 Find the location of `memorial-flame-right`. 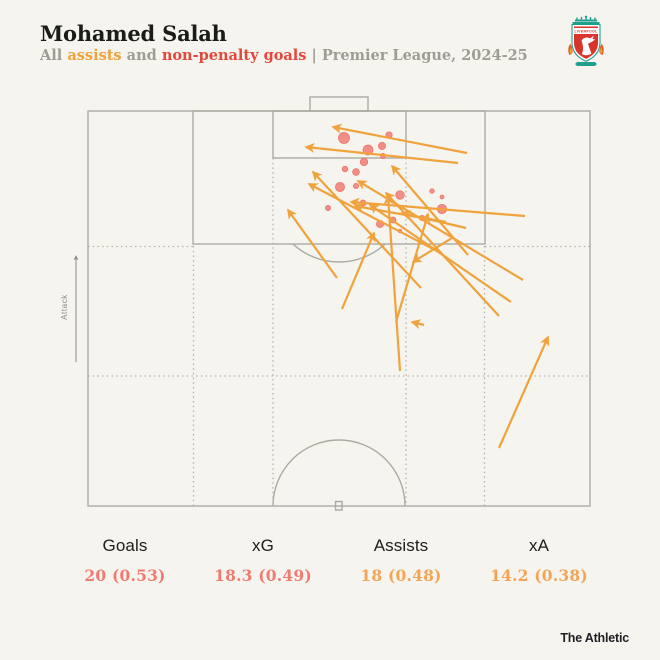

memorial-flame-right is located at coordinates (601, 49).